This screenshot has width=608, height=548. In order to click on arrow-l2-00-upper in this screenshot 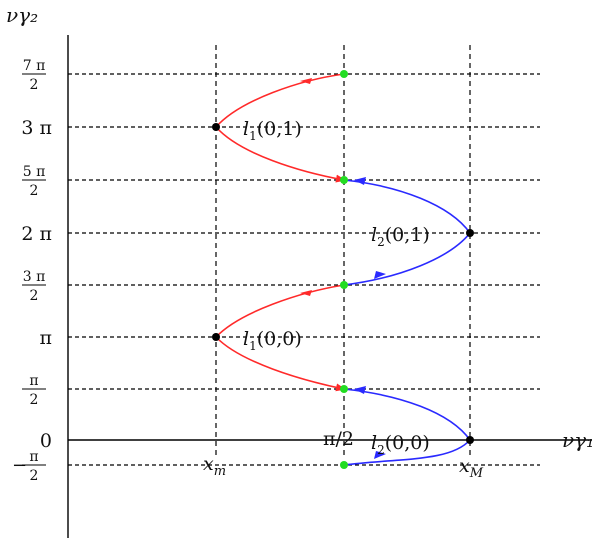, I will do `click(360, 390)`.